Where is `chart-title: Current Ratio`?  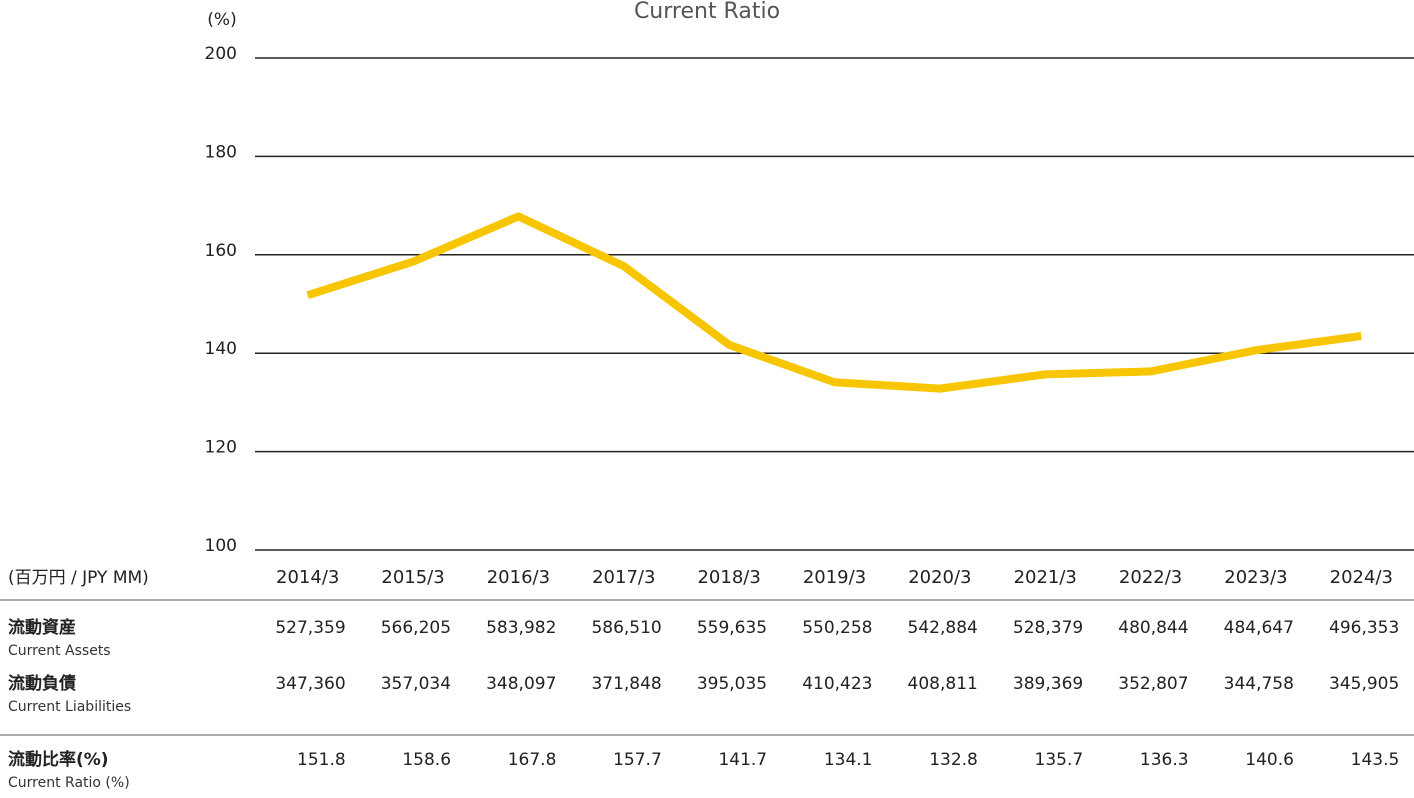 chart-title: Current Ratio is located at coordinates (707, 12).